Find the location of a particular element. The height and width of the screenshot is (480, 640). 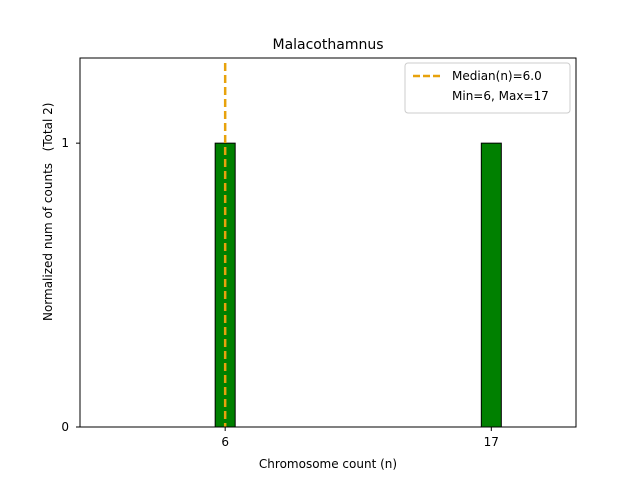

legend-box is located at coordinates (487, 88).